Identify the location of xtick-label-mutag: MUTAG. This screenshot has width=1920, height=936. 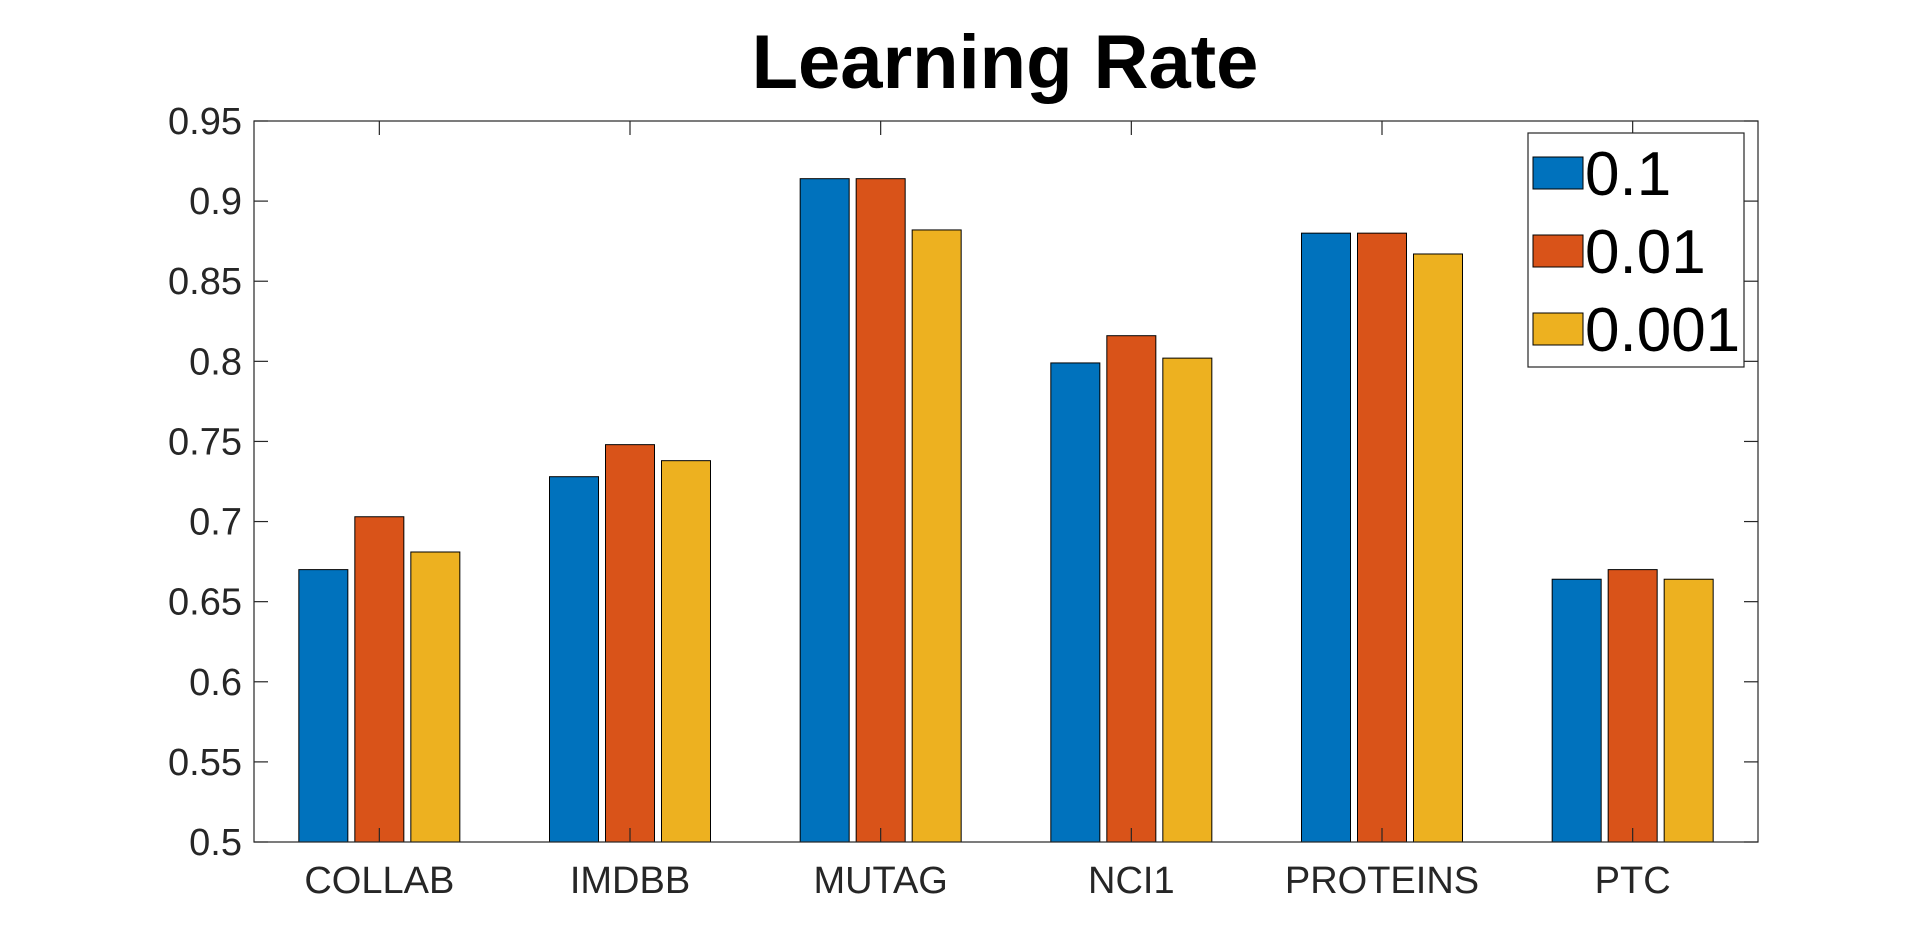
(880, 881).